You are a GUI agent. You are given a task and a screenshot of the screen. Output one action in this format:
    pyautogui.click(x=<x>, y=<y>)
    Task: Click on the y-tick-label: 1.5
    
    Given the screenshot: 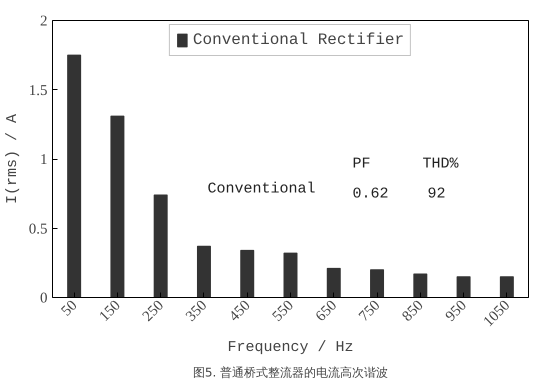 What is the action you would take?
    pyautogui.click(x=38, y=90)
    